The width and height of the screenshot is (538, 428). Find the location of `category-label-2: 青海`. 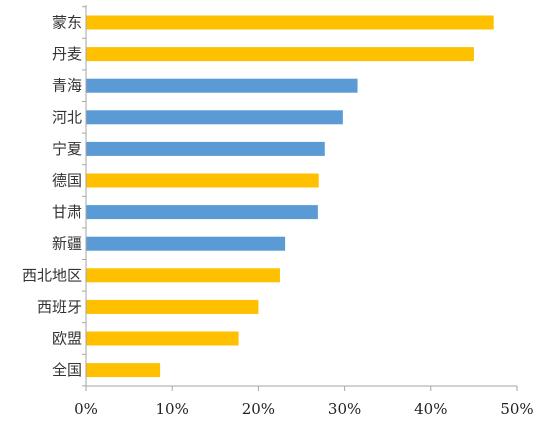

category-label-2: 青海 is located at coordinates (67, 86).